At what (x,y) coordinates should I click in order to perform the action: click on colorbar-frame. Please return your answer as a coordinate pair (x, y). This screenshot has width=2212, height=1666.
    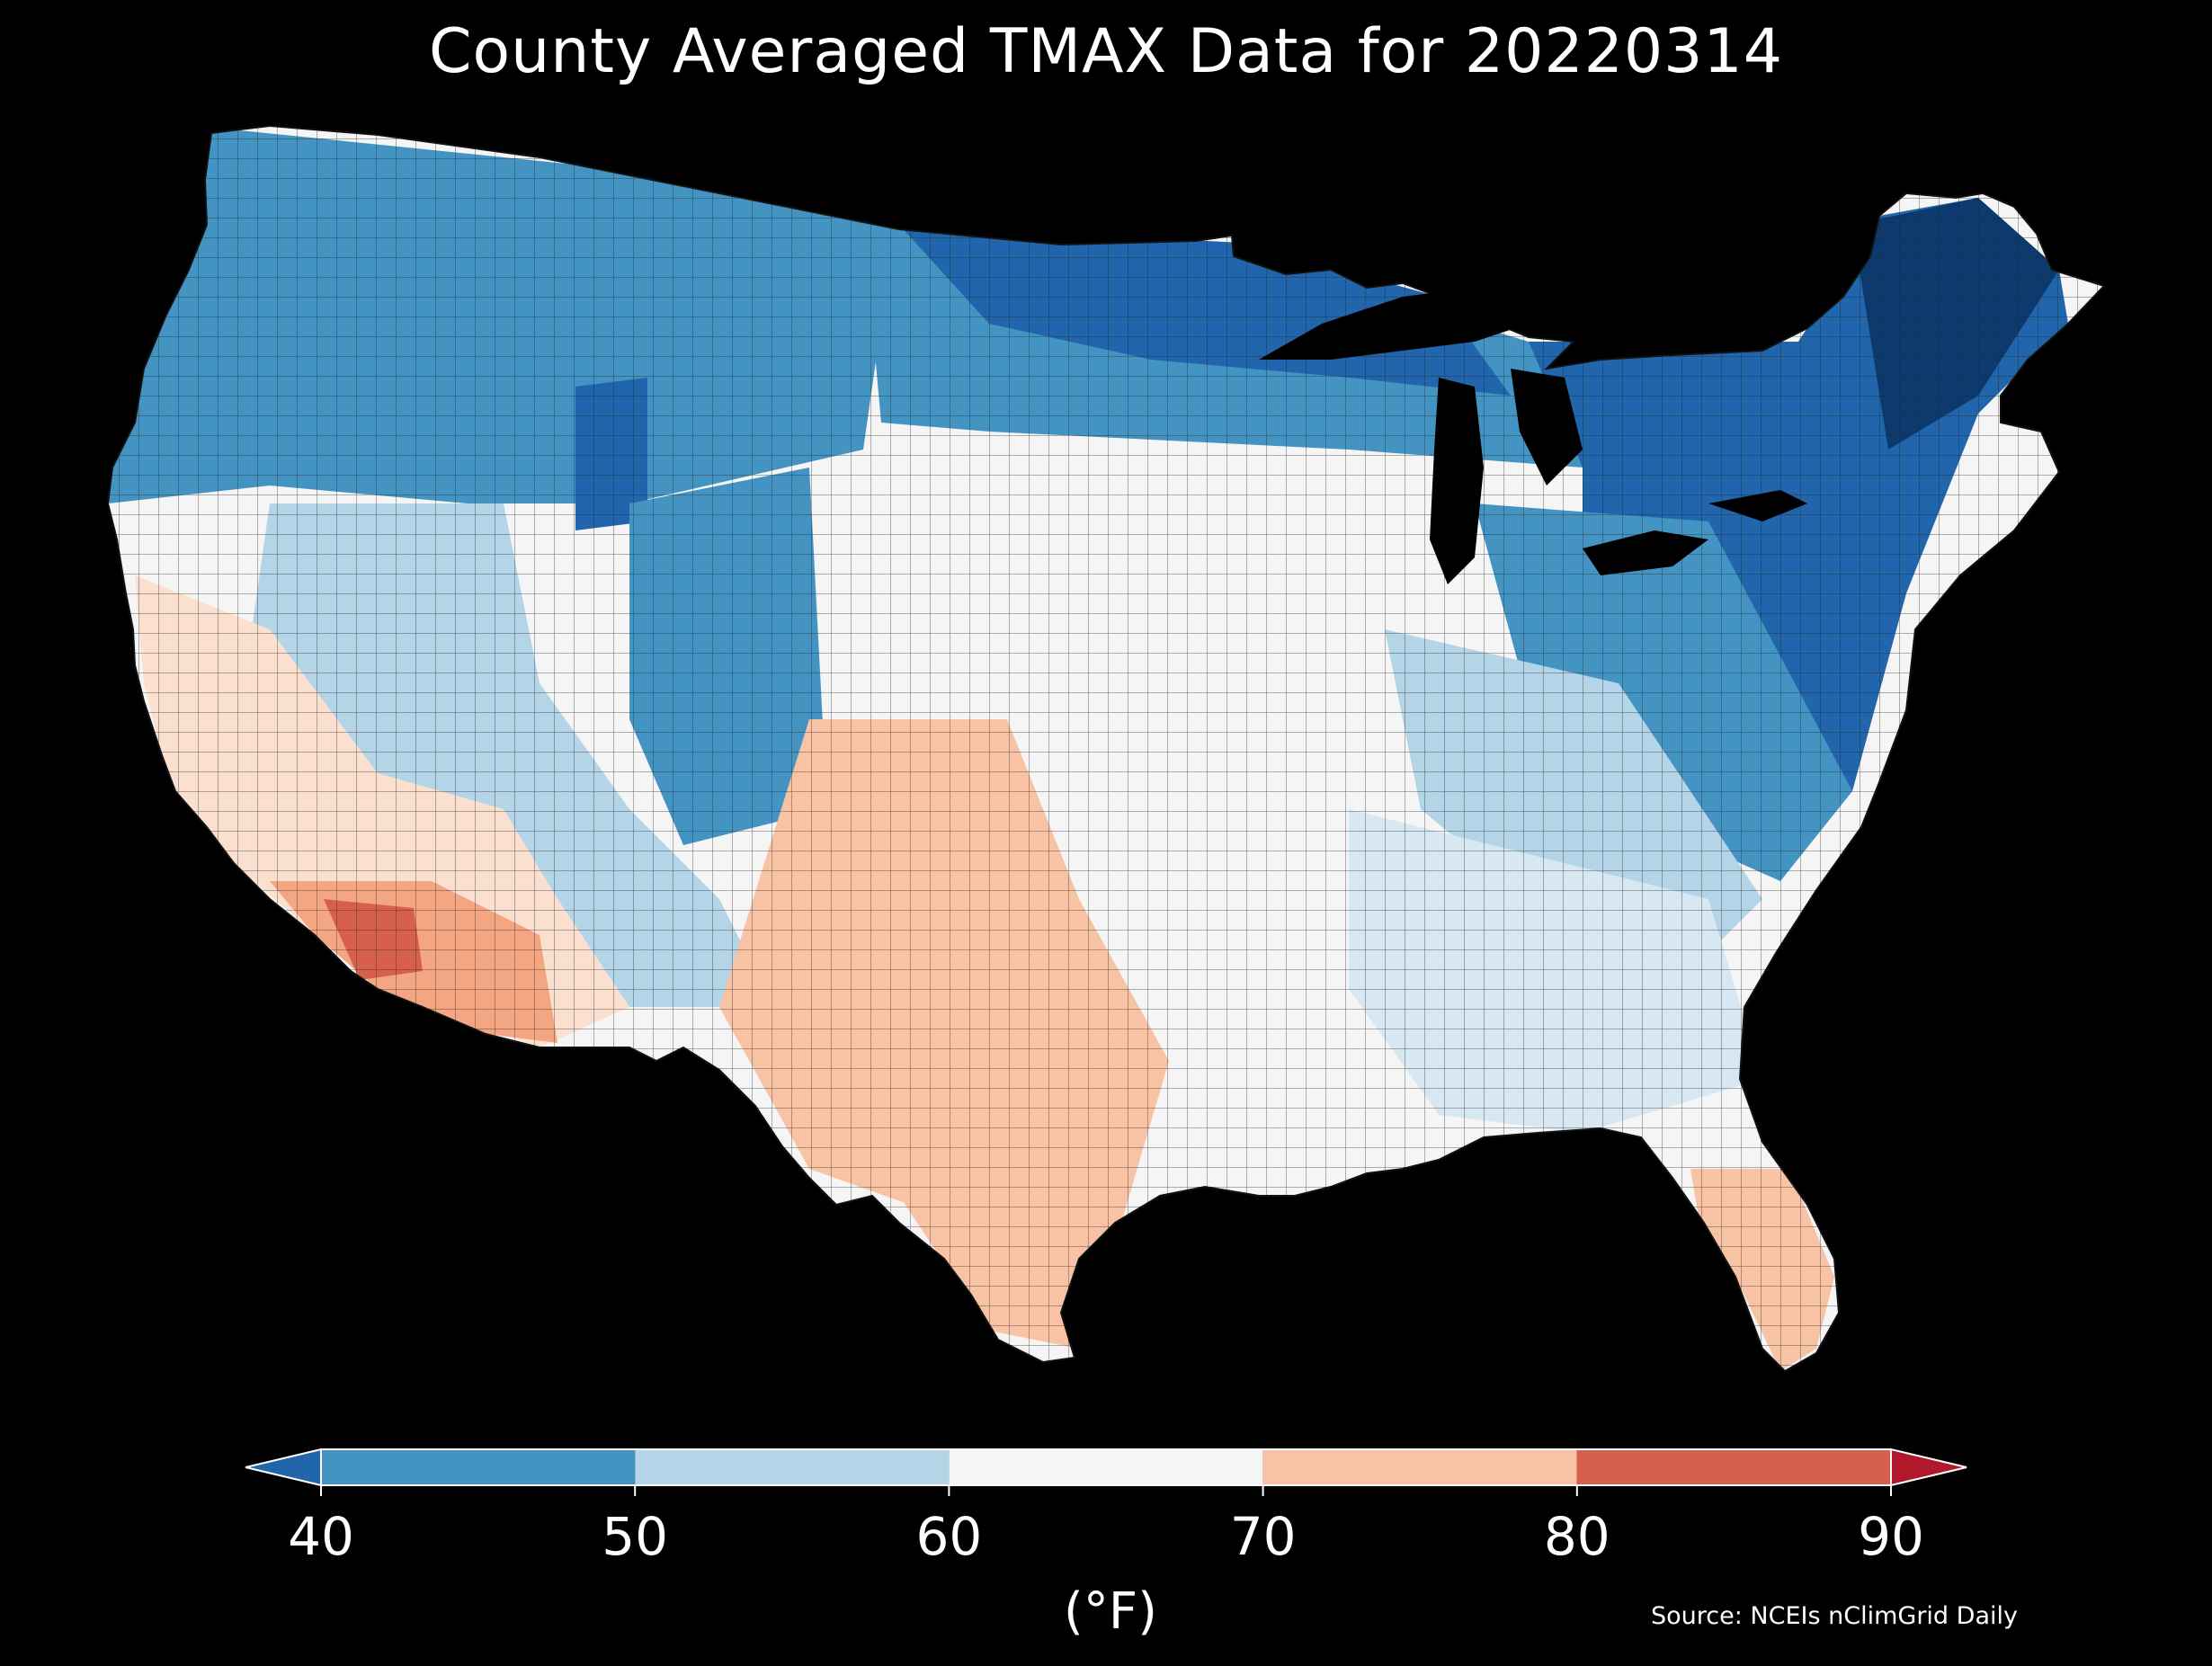
    Looking at the image, I should click on (1106, 1467).